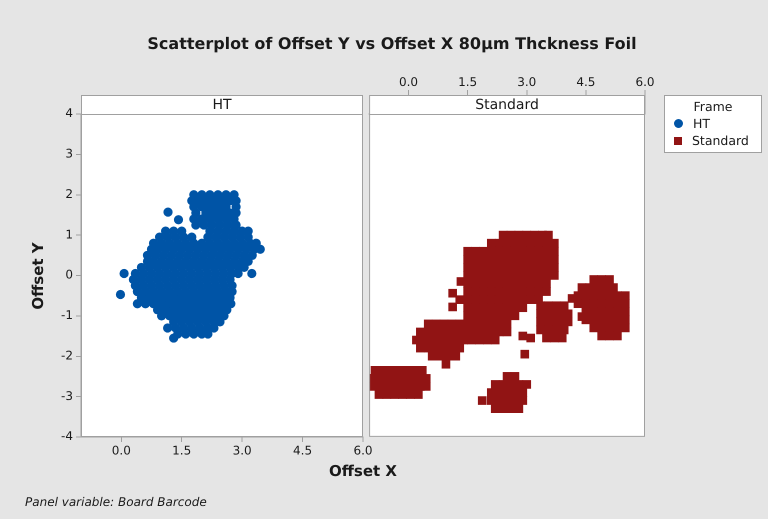  What do you see at coordinates (38, 276) in the screenshot?
I see `y-axis-title: Offset Y` at bounding box center [38, 276].